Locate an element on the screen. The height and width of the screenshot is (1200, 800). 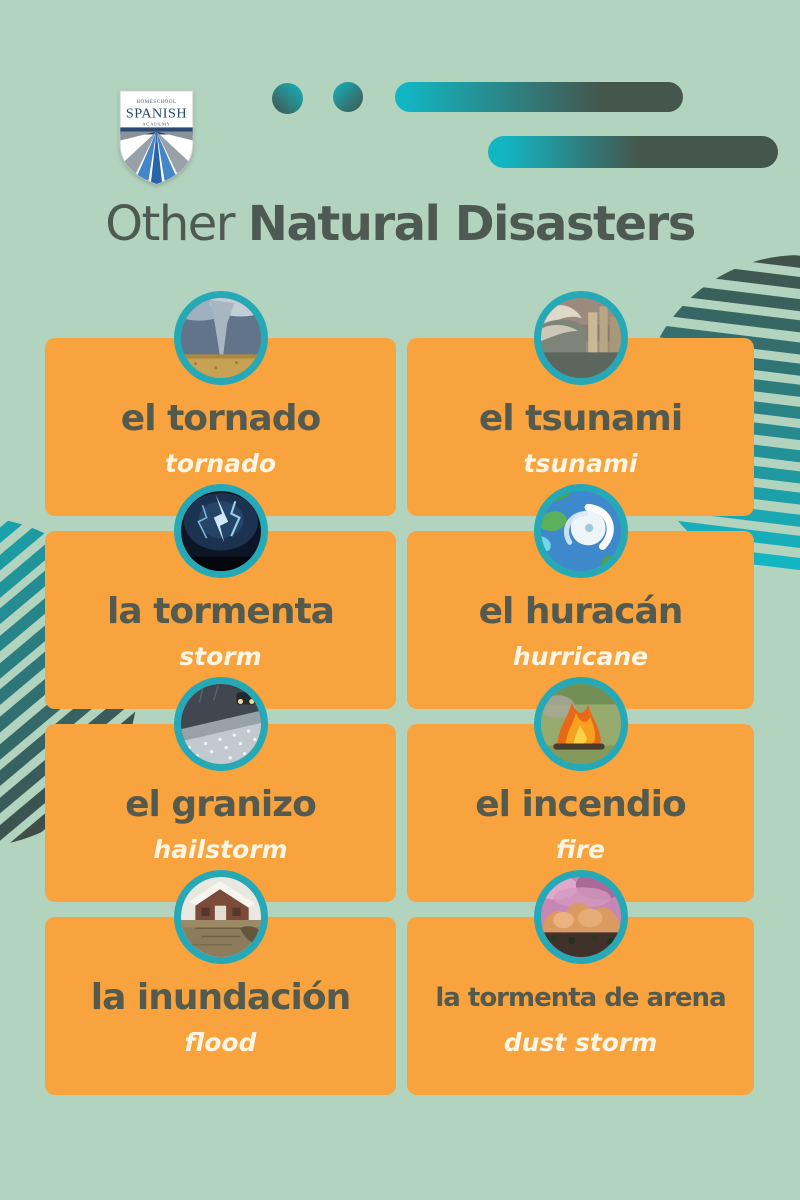
logo-line2: SPANISH is located at coordinates (156, 113).